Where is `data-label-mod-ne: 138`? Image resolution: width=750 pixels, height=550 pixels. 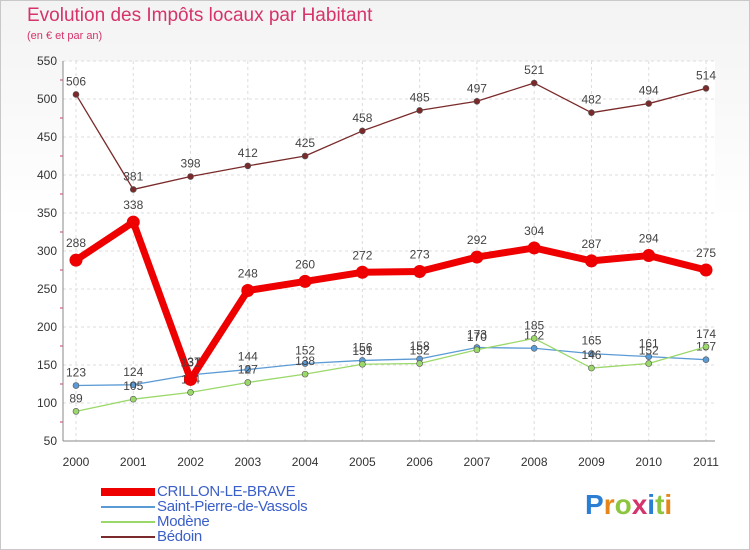 data-label-mod-ne: 138 is located at coordinates (305, 361).